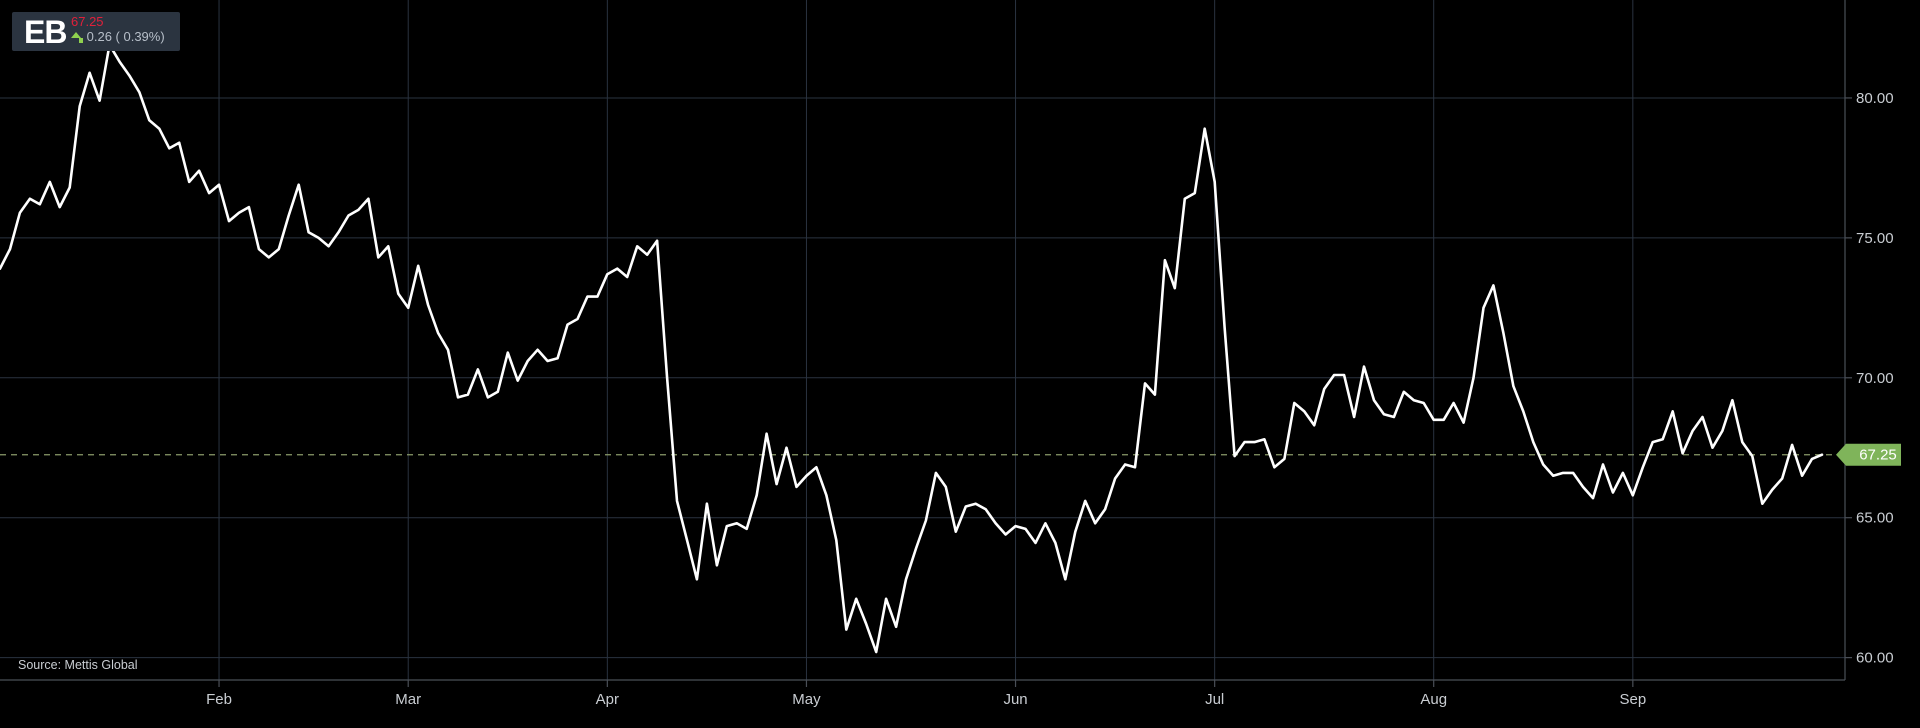  What do you see at coordinates (77, 37) in the screenshot?
I see `up-arrow-icon` at bounding box center [77, 37].